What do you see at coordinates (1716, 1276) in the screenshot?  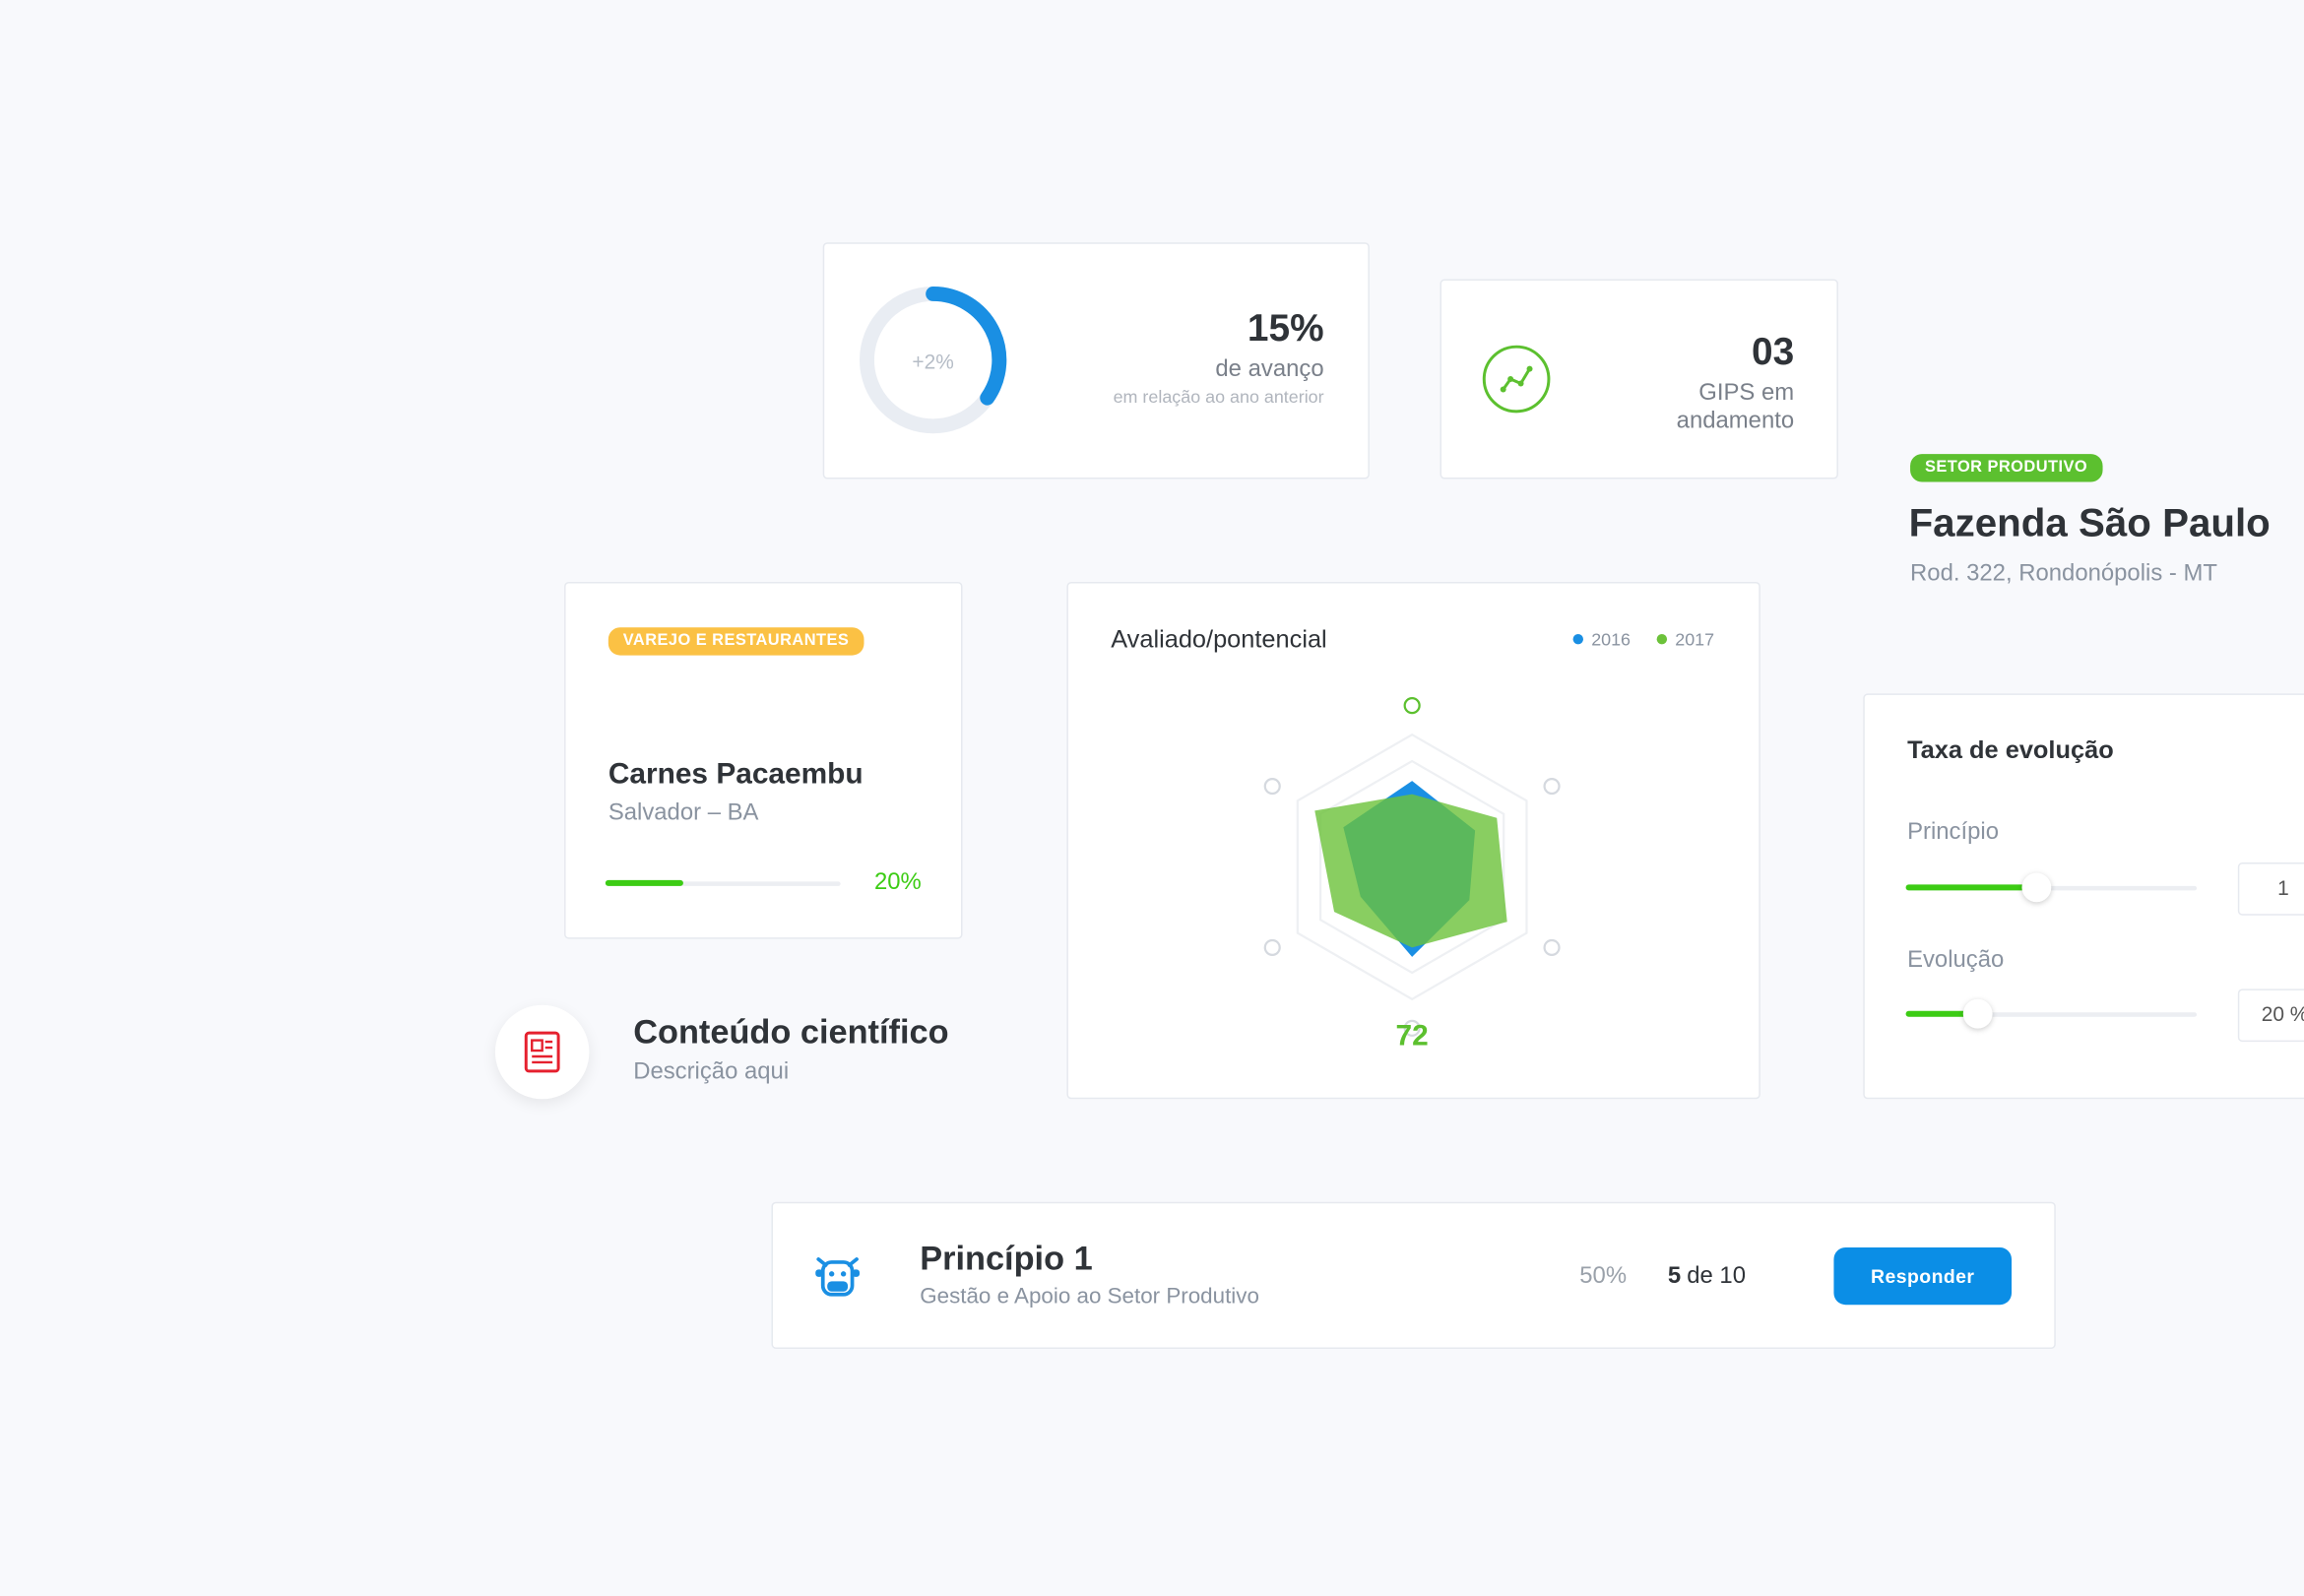 I see `principle-count-of: de 10` at bounding box center [1716, 1276].